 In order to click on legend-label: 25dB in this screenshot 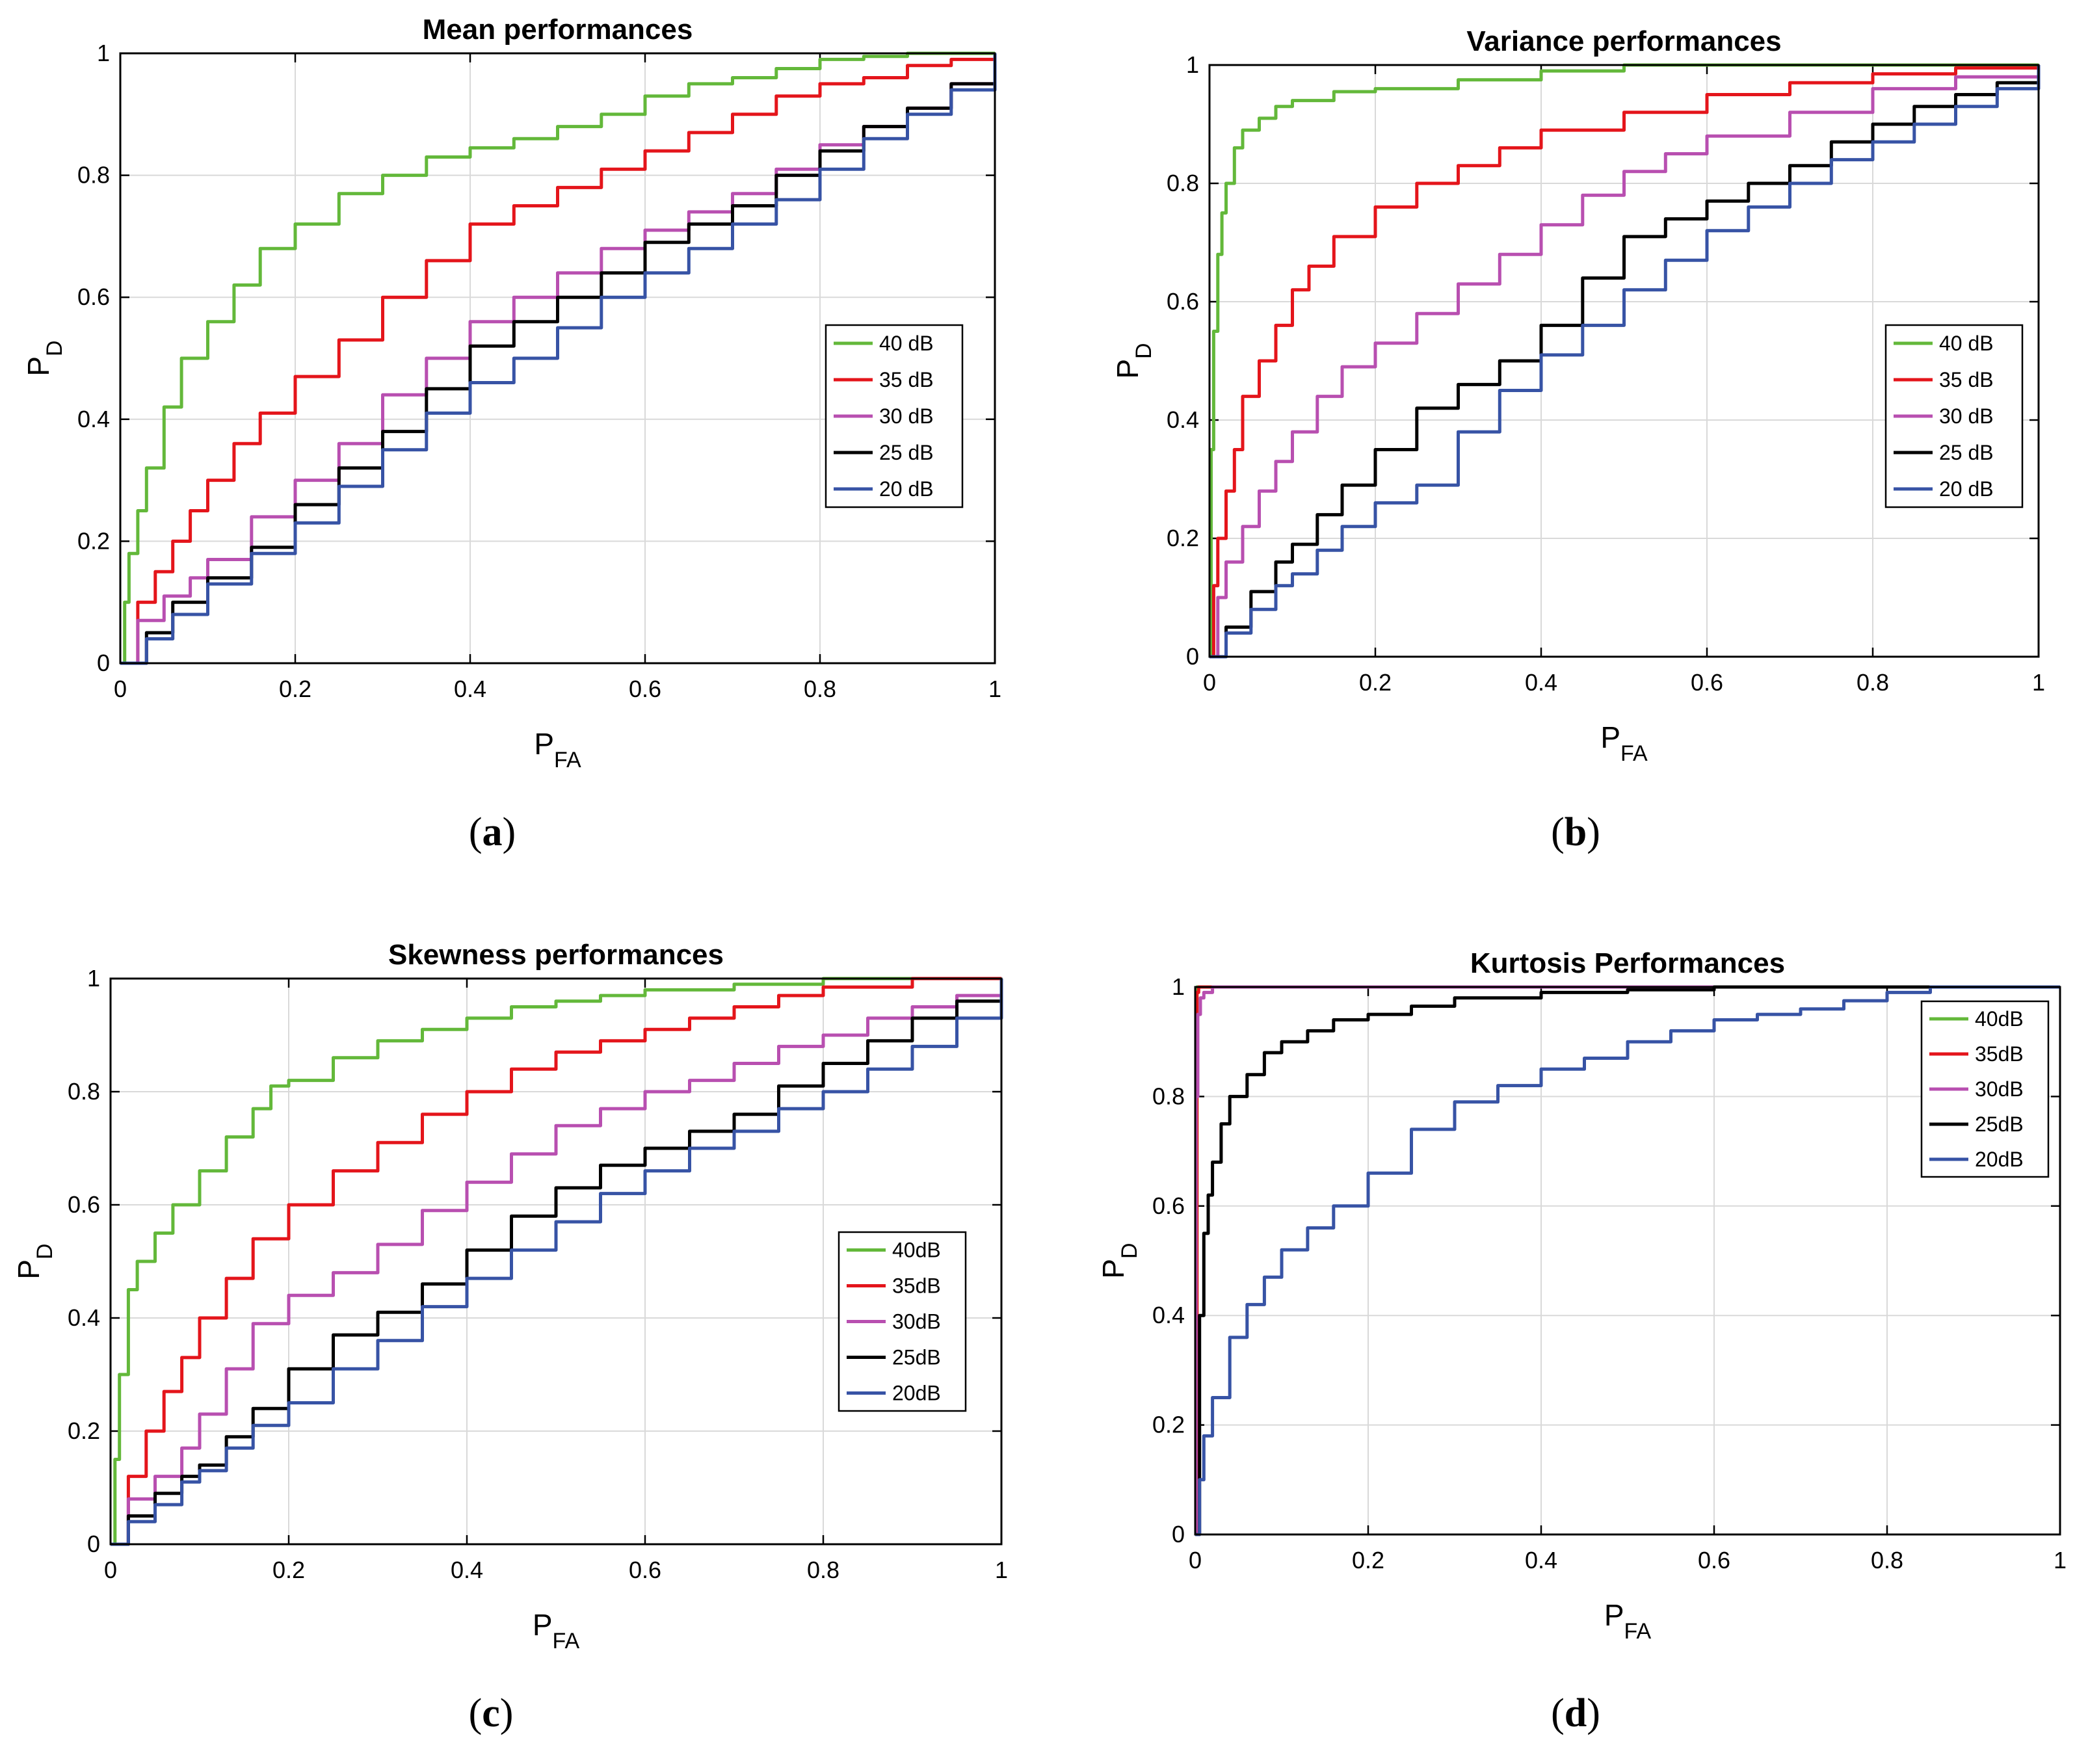, I will do `click(1999, 1124)`.